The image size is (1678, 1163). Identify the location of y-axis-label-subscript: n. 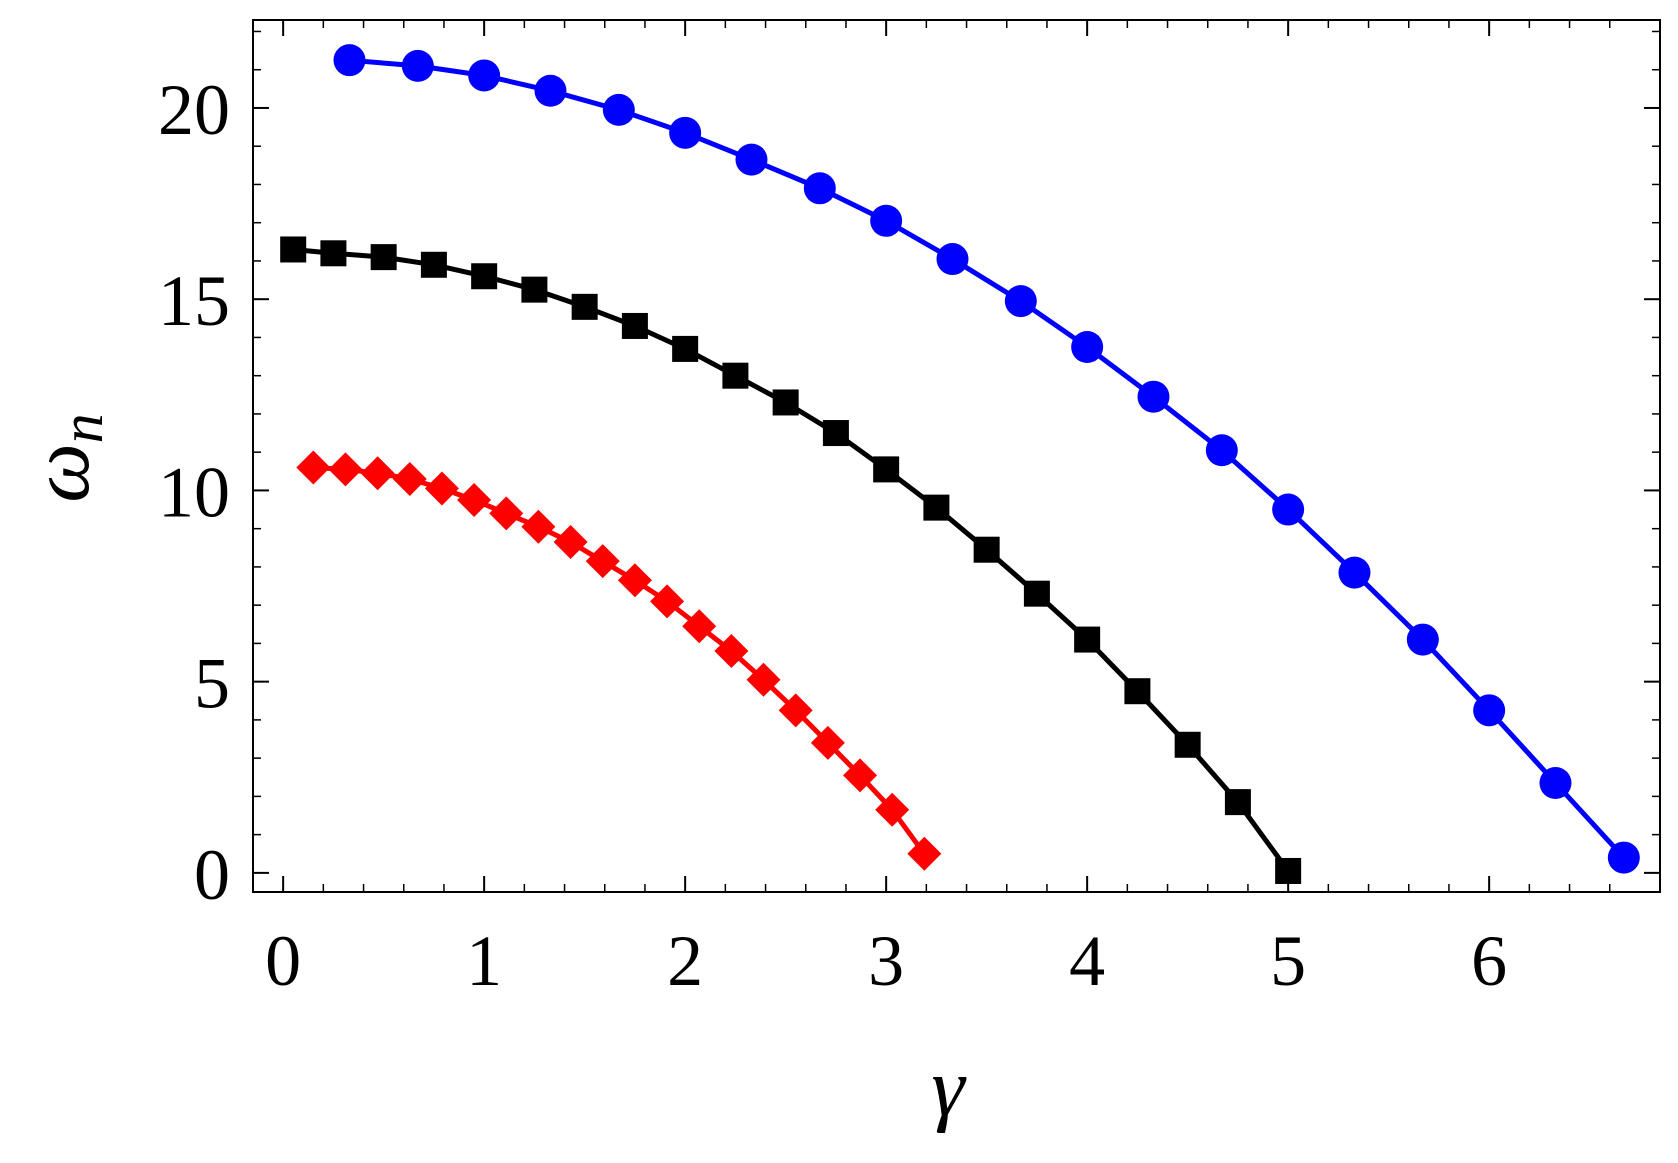
(82, 428).